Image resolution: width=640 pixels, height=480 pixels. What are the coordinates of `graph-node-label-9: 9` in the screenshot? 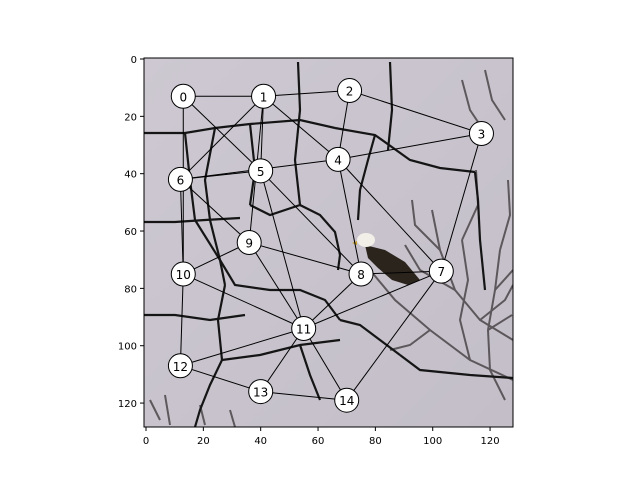 It's located at (249, 244).